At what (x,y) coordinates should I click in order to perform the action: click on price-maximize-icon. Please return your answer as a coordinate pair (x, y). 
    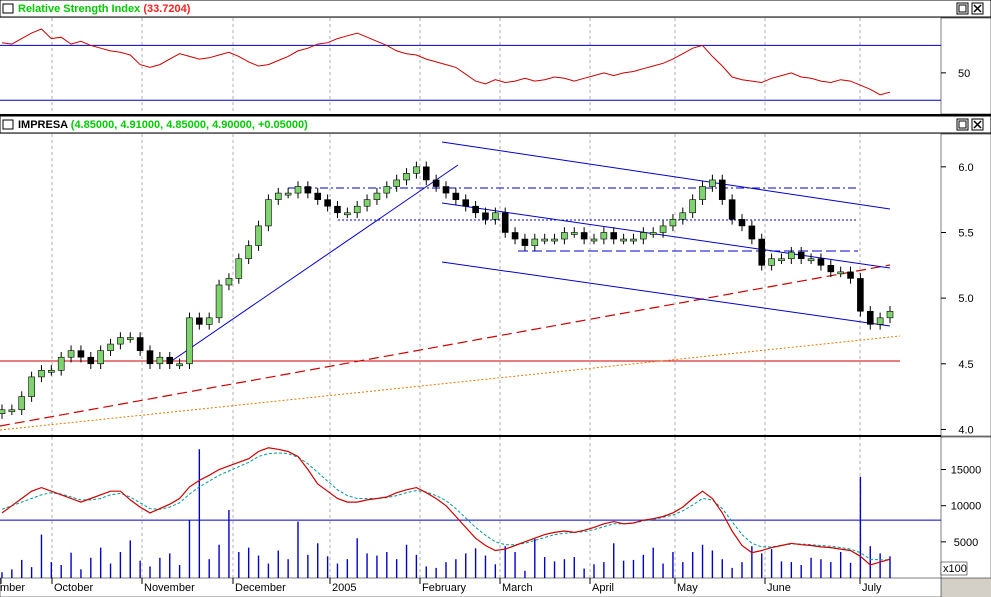
    Looking at the image, I should click on (962, 124).